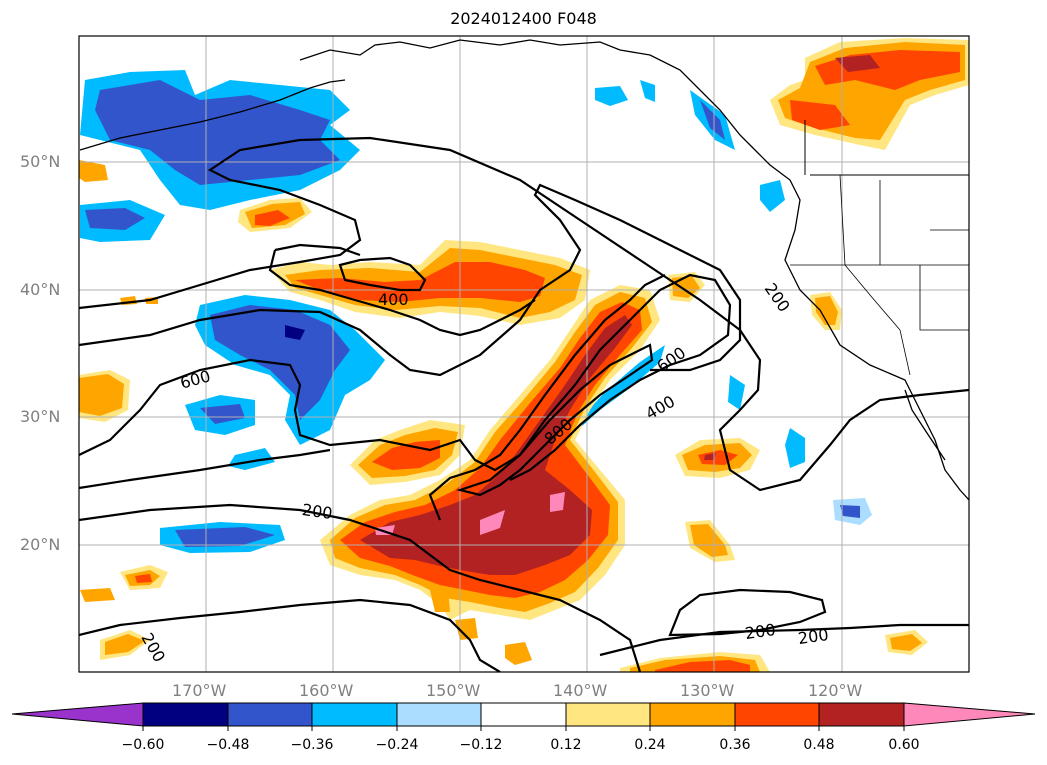 This screenshot has height=765, width=1047. I want to click on lat-label-20n: 20°N, so click(40, 544).